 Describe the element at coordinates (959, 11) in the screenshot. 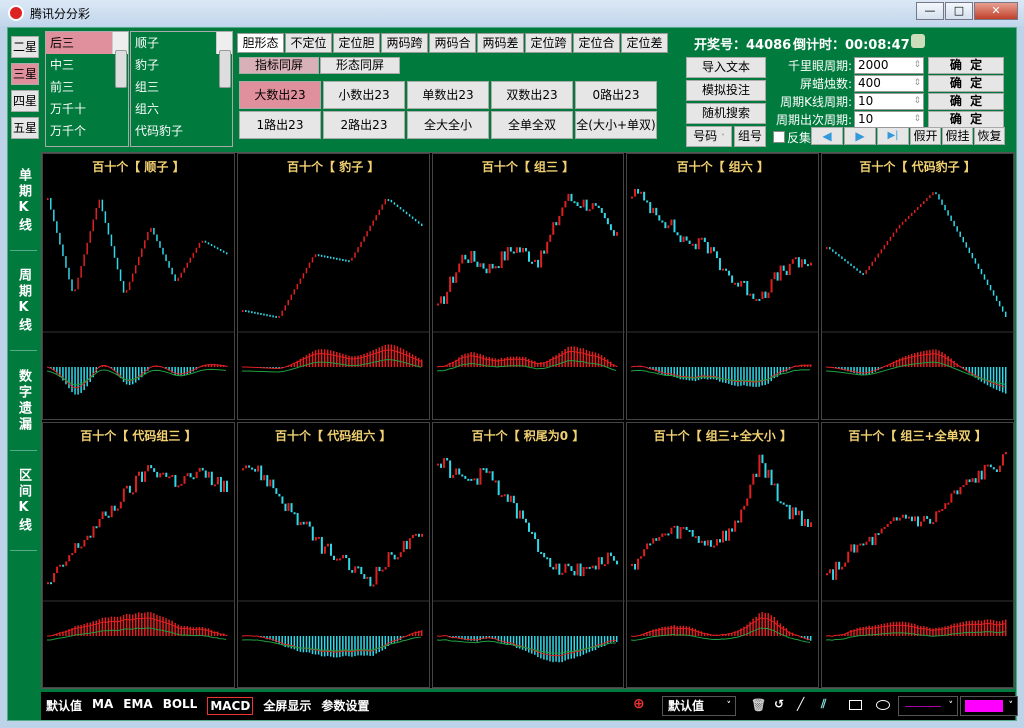

I see `maximize-button: □` at that location.